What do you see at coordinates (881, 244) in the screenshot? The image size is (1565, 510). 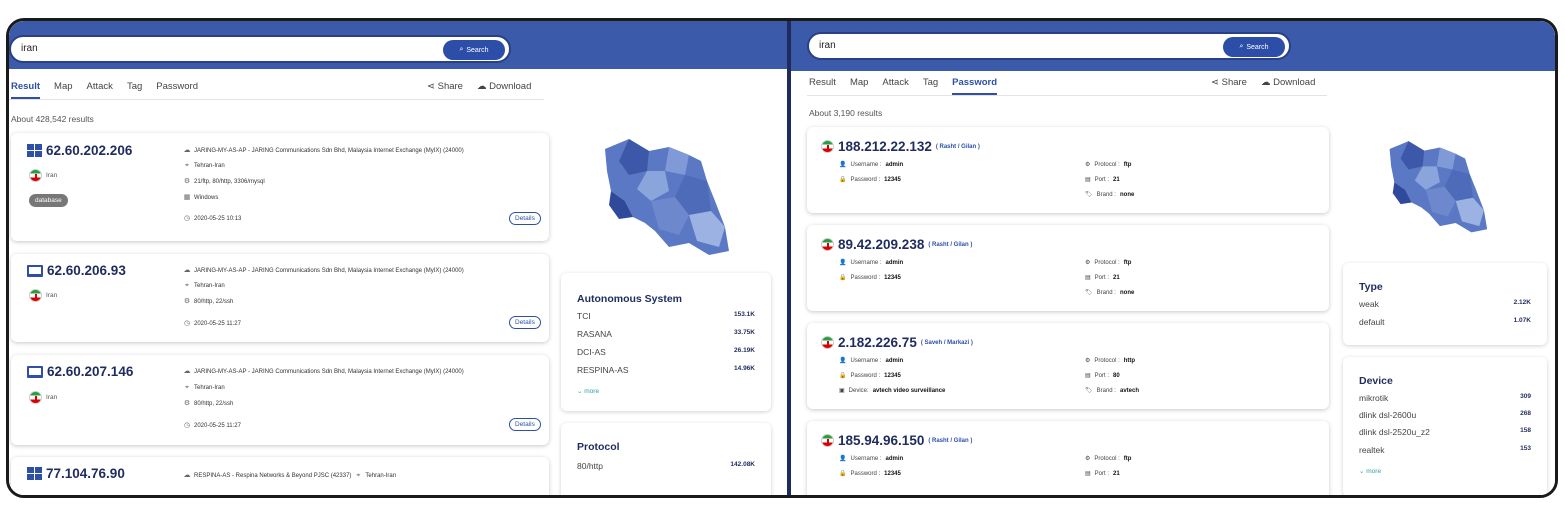 I see `ip-address: 89.42.209.238` at bounding box center [881, 244].